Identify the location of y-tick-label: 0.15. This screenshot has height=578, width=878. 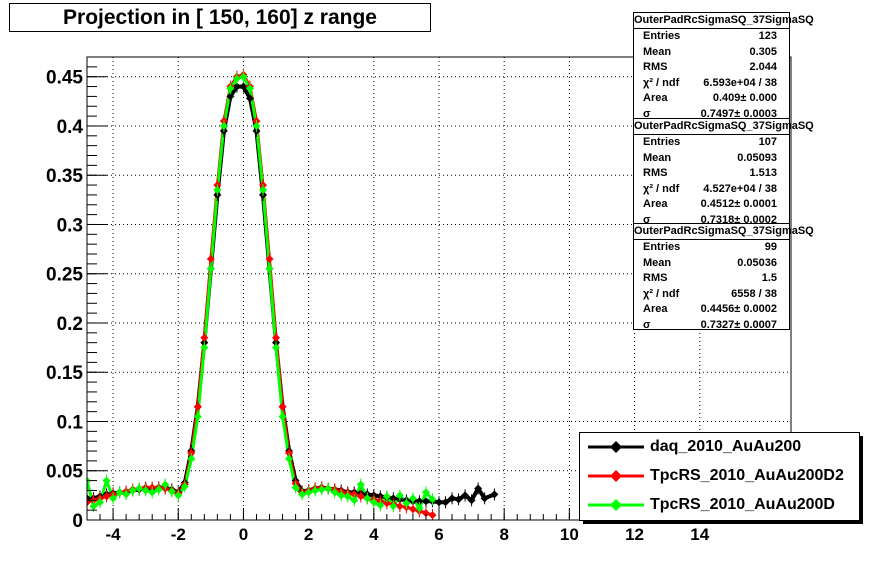
(64, 373).